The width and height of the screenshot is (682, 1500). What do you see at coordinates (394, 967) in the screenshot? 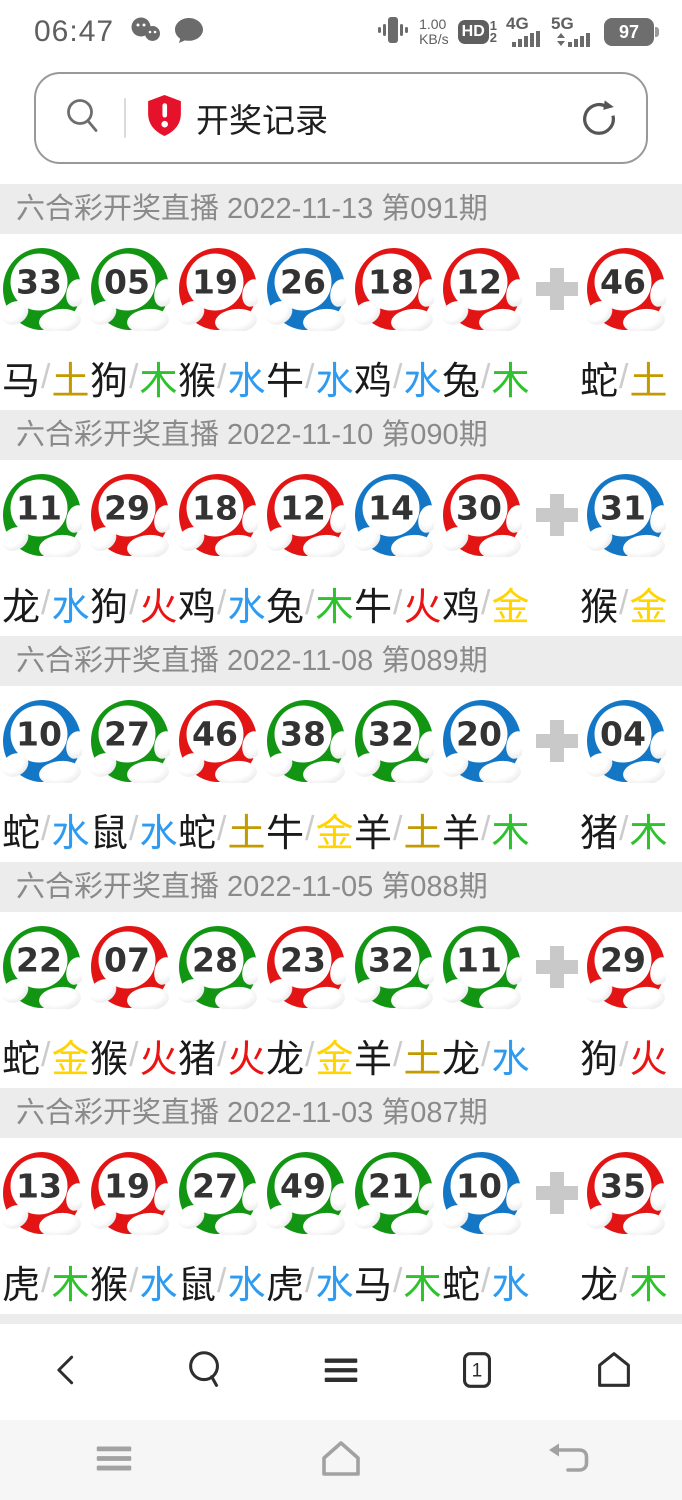
I see `lottery-ball-svg: 32` at bounding box center [394, 967].